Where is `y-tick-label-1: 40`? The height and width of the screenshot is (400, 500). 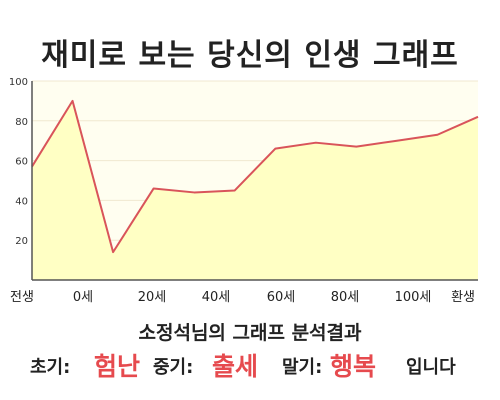 y-tick-label-1: 40 is located at coordinates (21, 201).